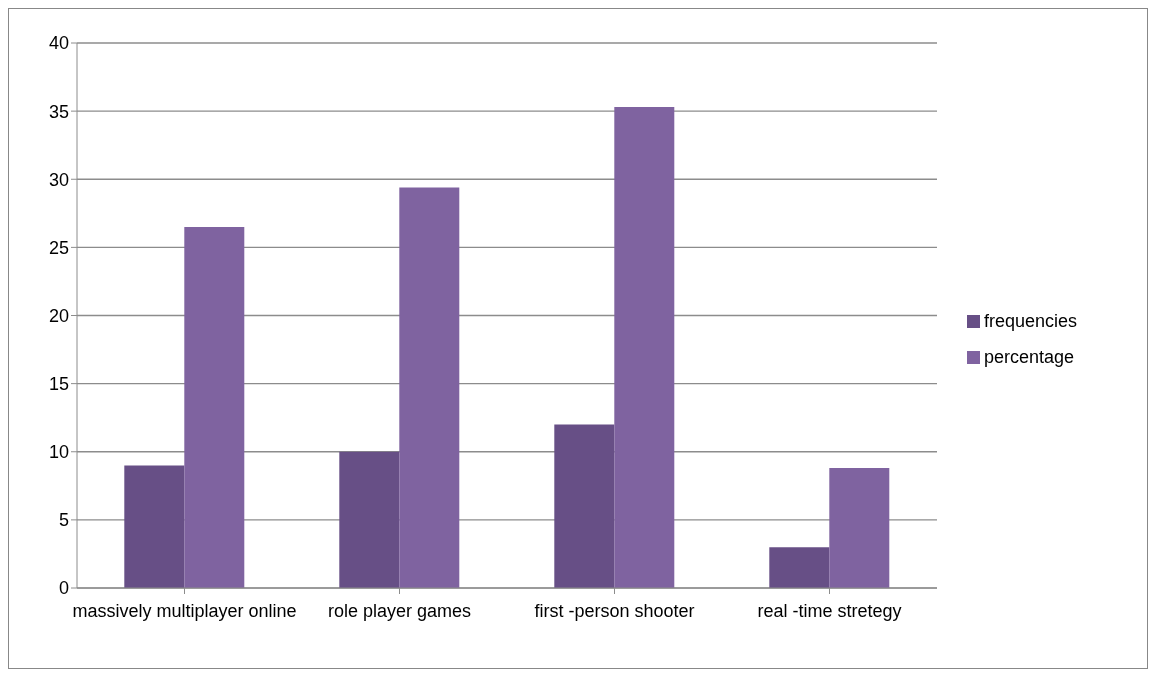 This screenshot has width=1156, height=677. What do you see at coordinates (58, 43) in the screenshot?
I see `y-tick-label: 40` at bounding box center [58, 43].